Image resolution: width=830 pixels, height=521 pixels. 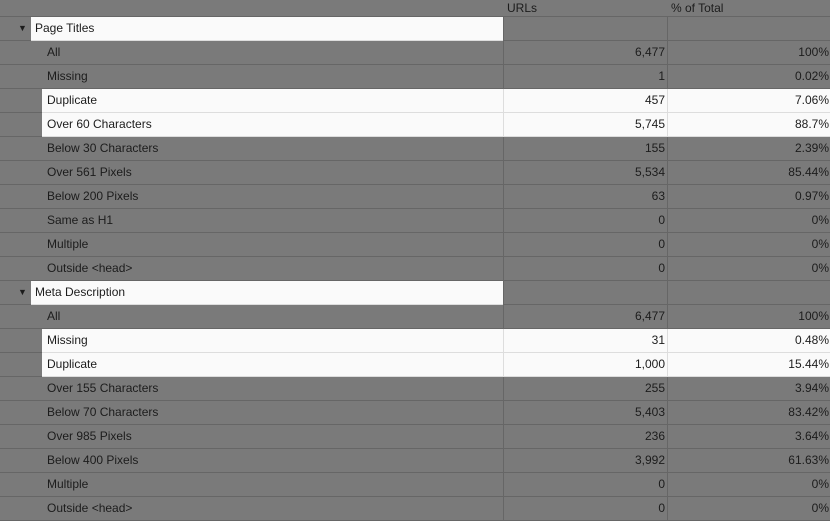 I want to click on row-pct: 0.48%, so click(x=748, y=340).